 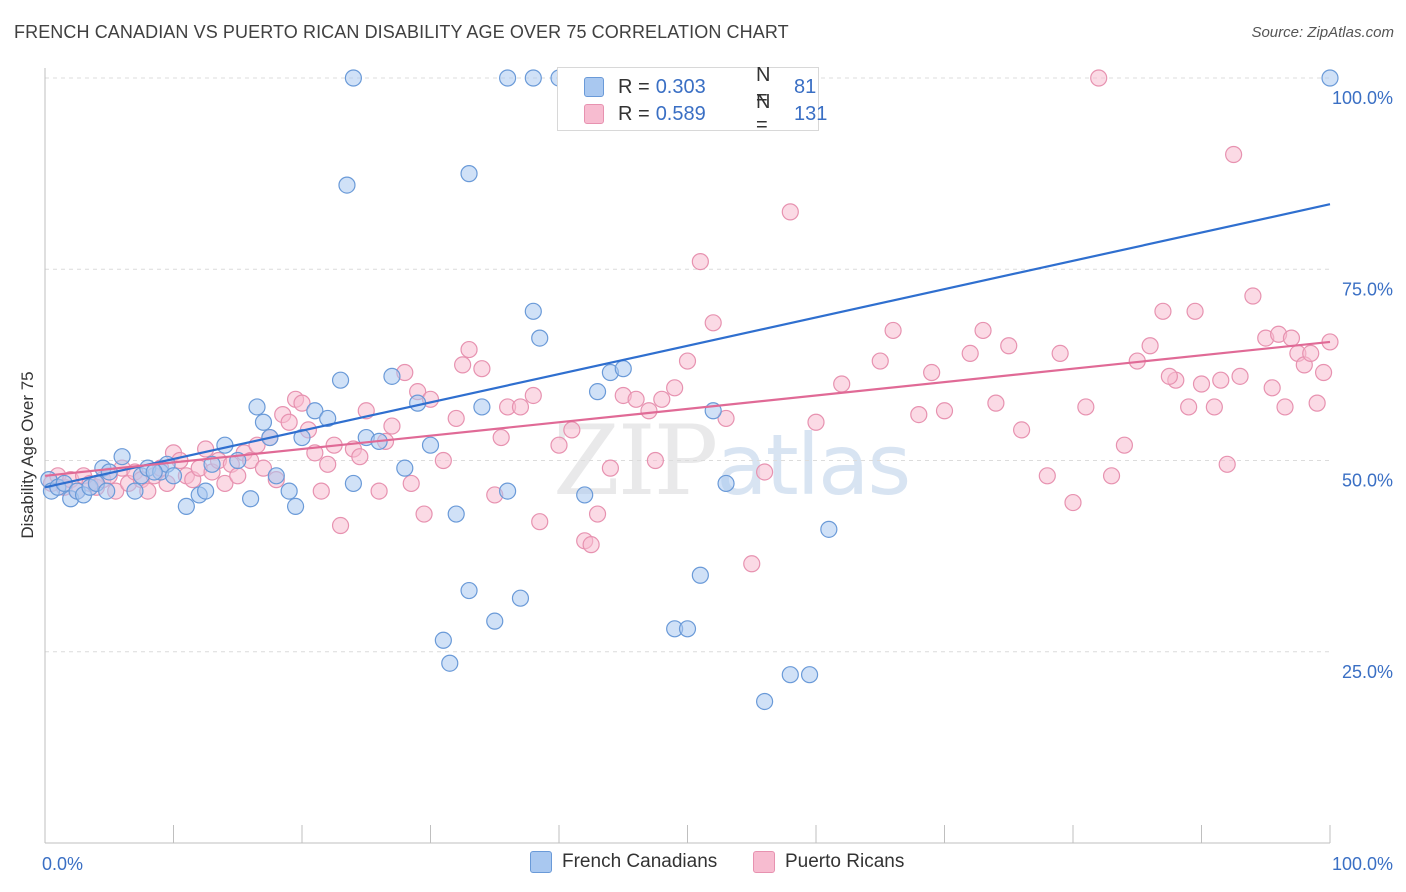 What do you see at coordinates (1367, 481) in the screenshot?
I see `y-tick-label: 50.0%` at bounding box center [1367, 481].